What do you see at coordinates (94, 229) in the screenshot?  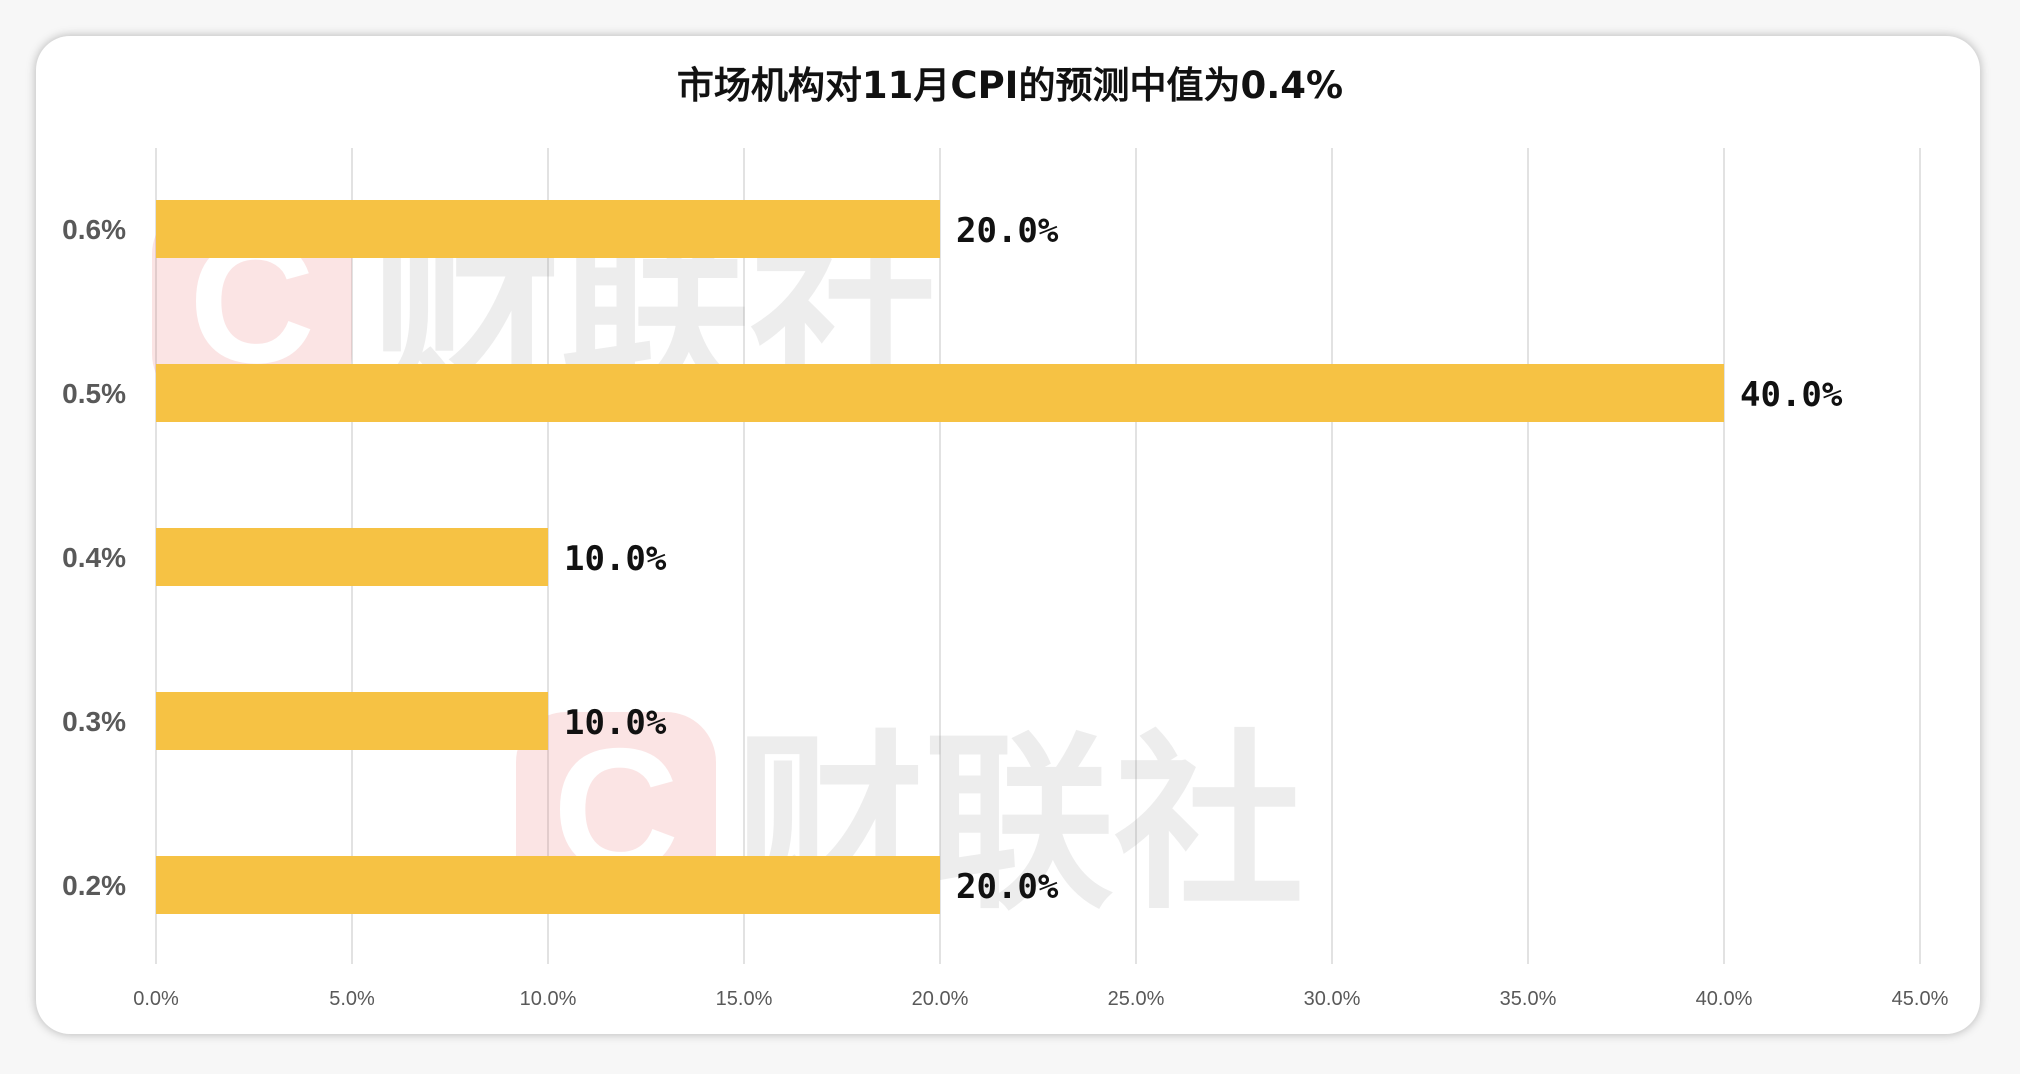 I see `category-label: 0.6%` at bounding box center [94, 229].